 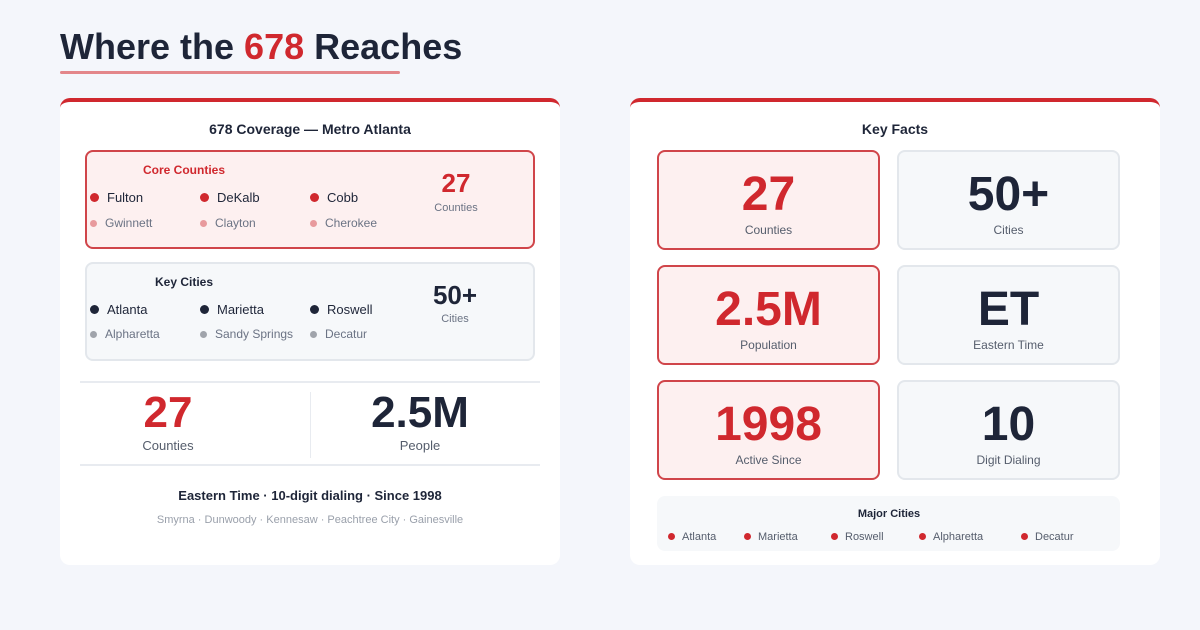 I want to click on city: Roswell, so click(x=341, y=309).